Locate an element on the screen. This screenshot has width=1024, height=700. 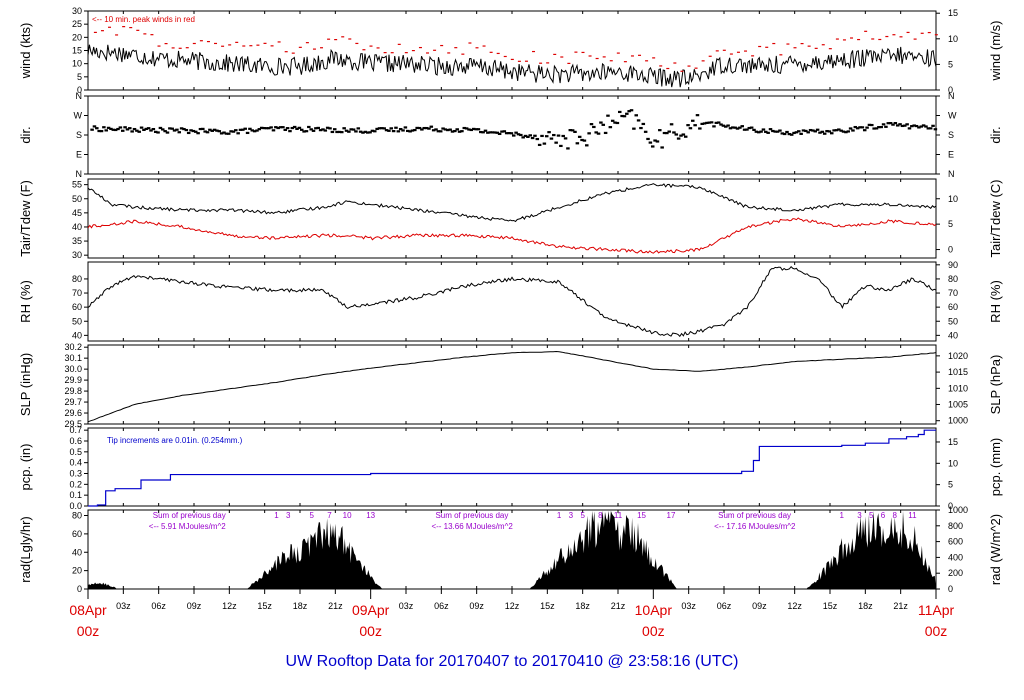
day-label-date: 08Apr is located at coordinates (88, 610).